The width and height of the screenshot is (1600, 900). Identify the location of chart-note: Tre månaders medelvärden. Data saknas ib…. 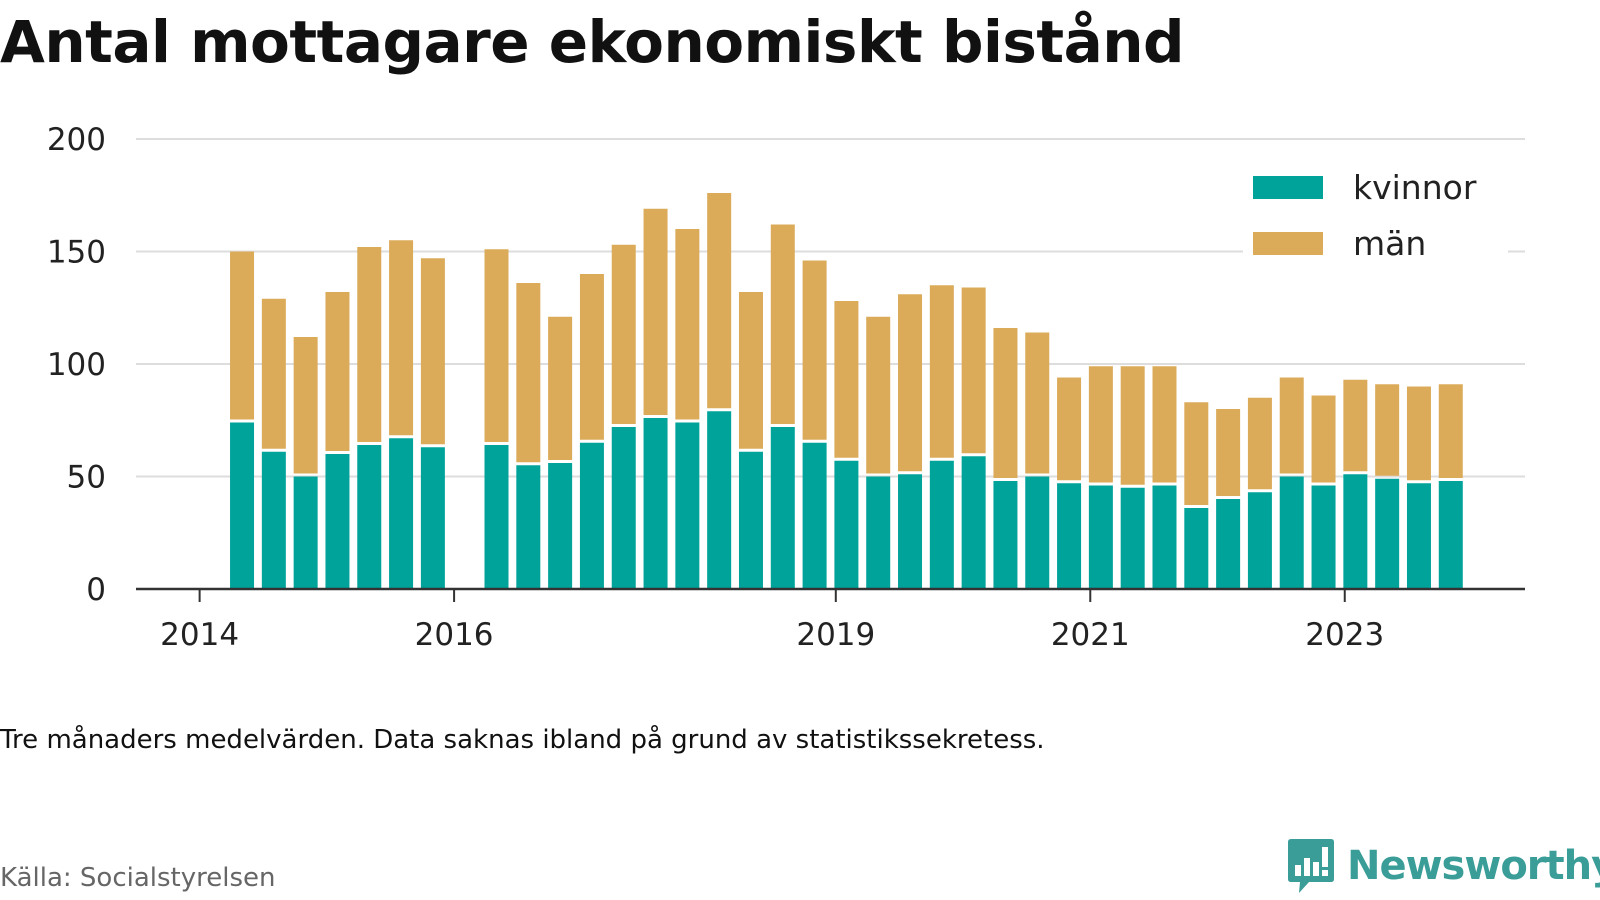
(522, 740).